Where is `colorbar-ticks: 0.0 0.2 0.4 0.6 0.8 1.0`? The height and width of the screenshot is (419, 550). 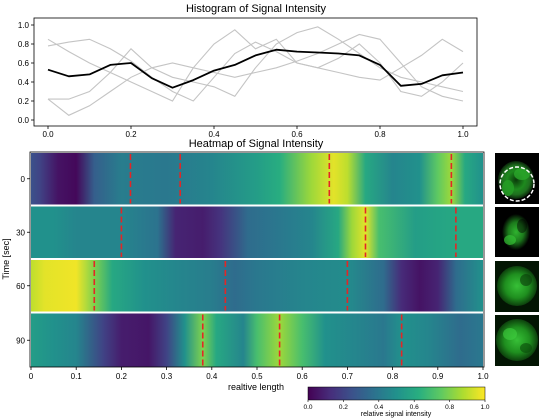 colorbar-ticks: 0.0 0.2 0.4 0.6 0.8 1.0 is located at coordinates (396, 405).